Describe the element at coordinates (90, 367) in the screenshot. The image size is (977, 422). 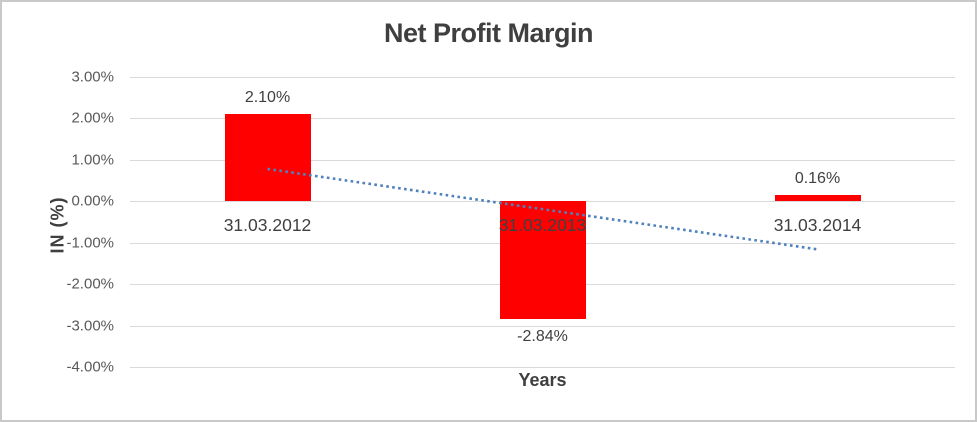
I see `y-tick-label: -4.00%` at that location.